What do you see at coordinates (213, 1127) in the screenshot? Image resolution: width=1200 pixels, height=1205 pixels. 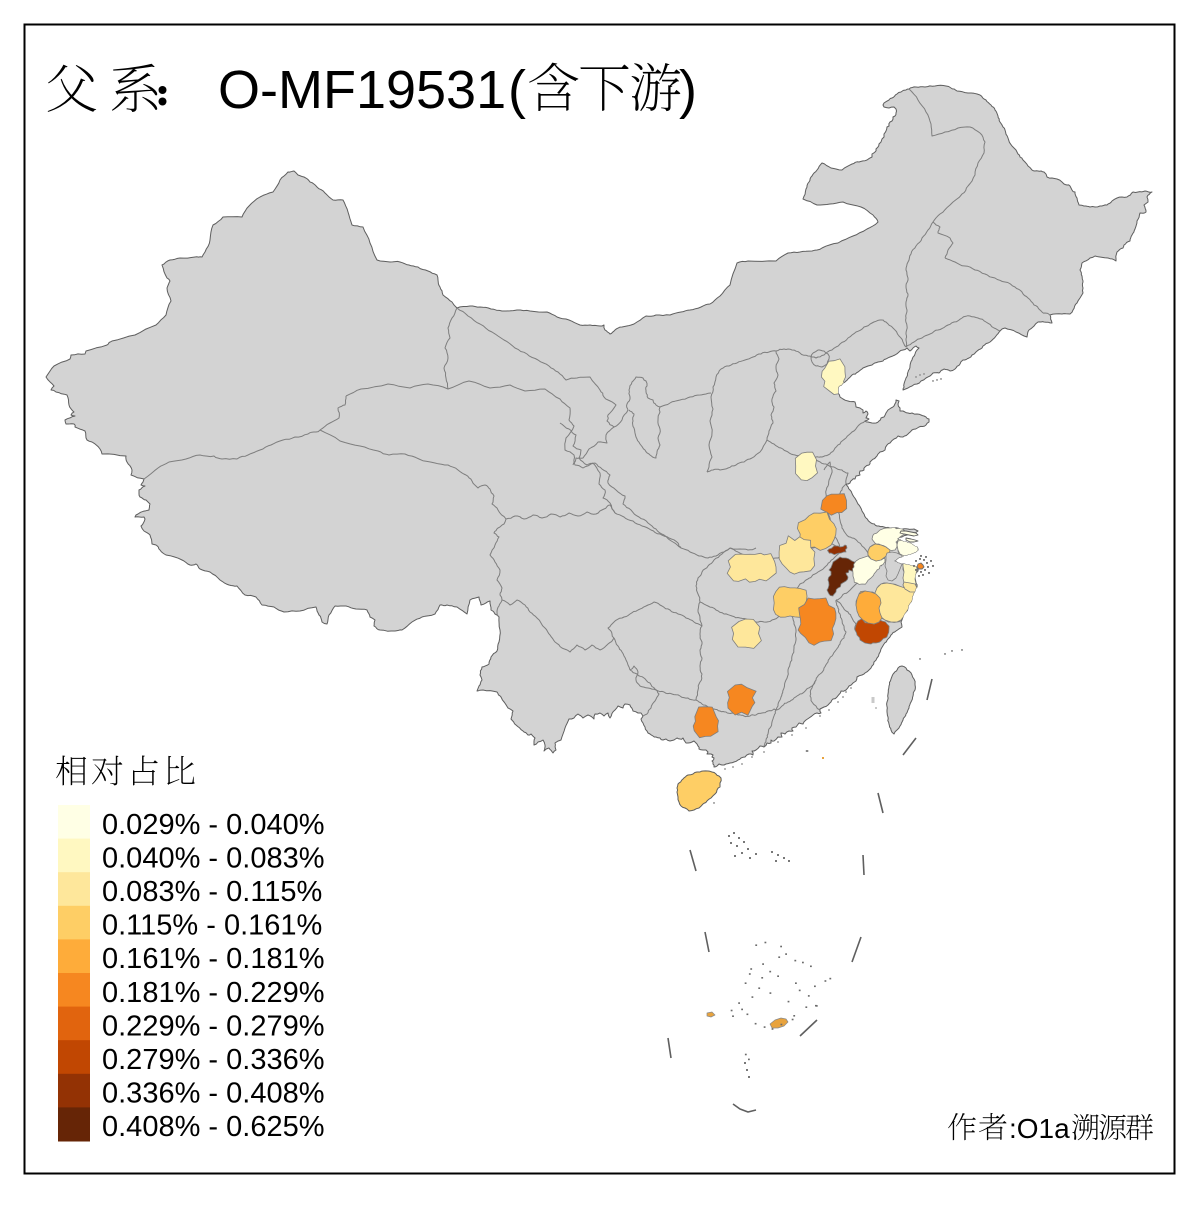 I see `svg-text: 0.408% - 0.625%` at bounding box center [213, 1127].